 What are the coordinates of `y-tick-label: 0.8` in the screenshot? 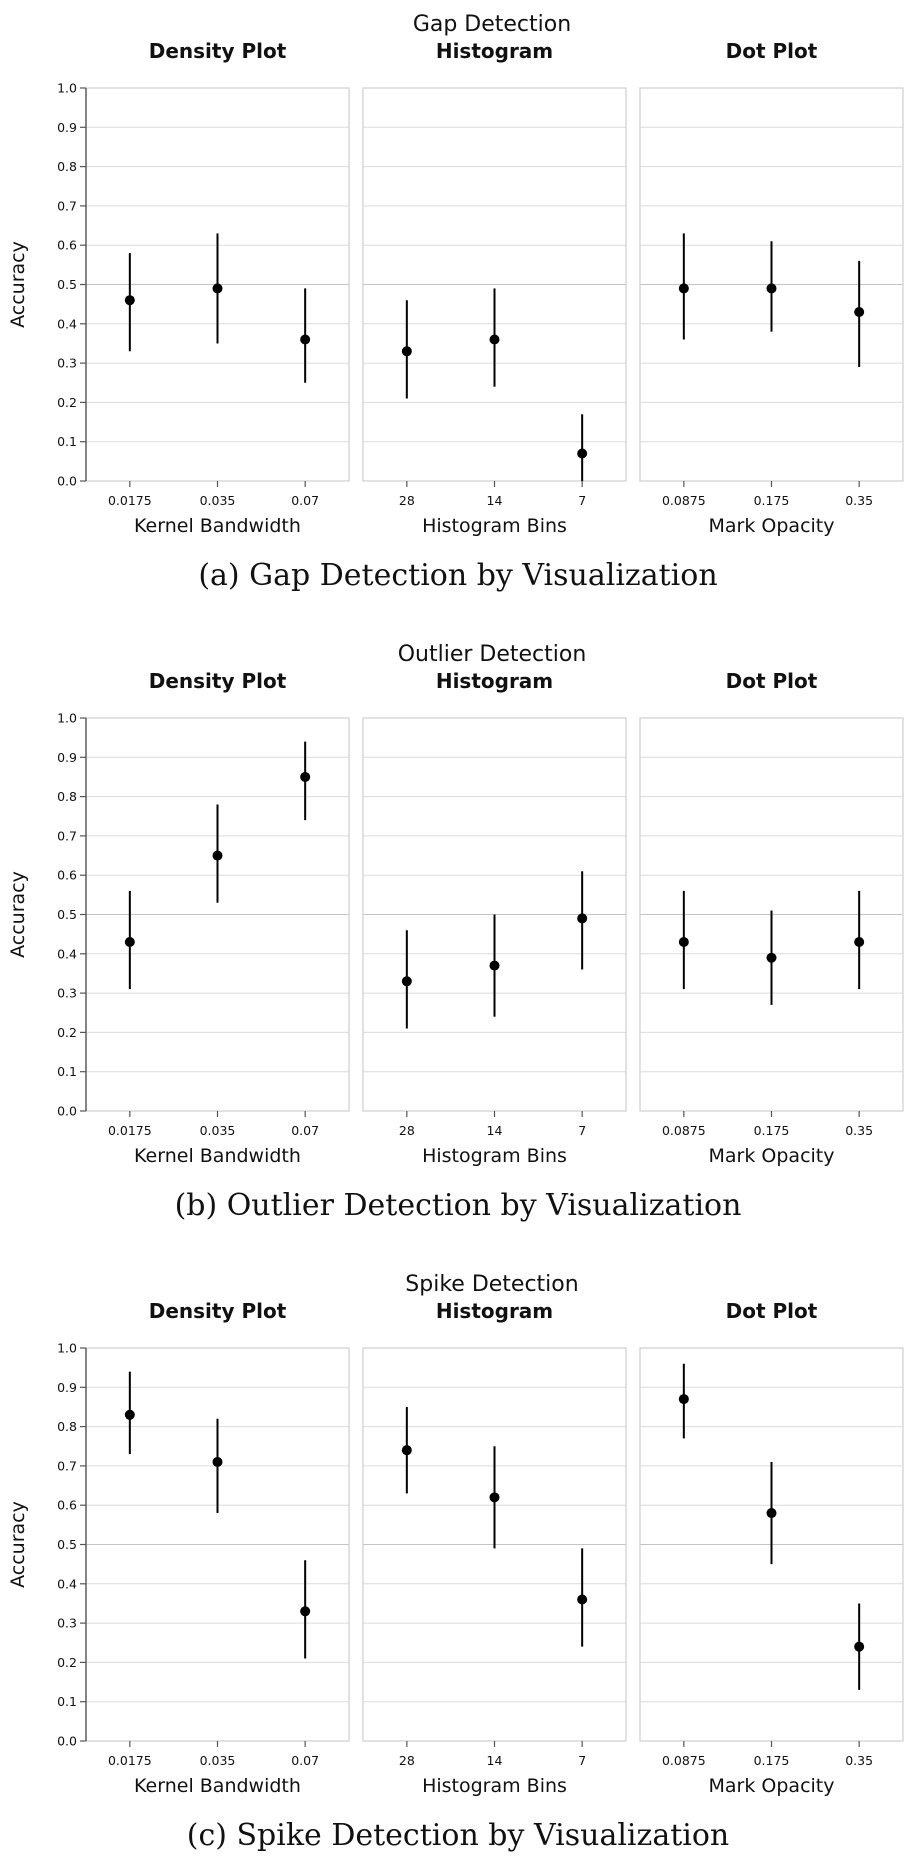 It's located at (67, 166).